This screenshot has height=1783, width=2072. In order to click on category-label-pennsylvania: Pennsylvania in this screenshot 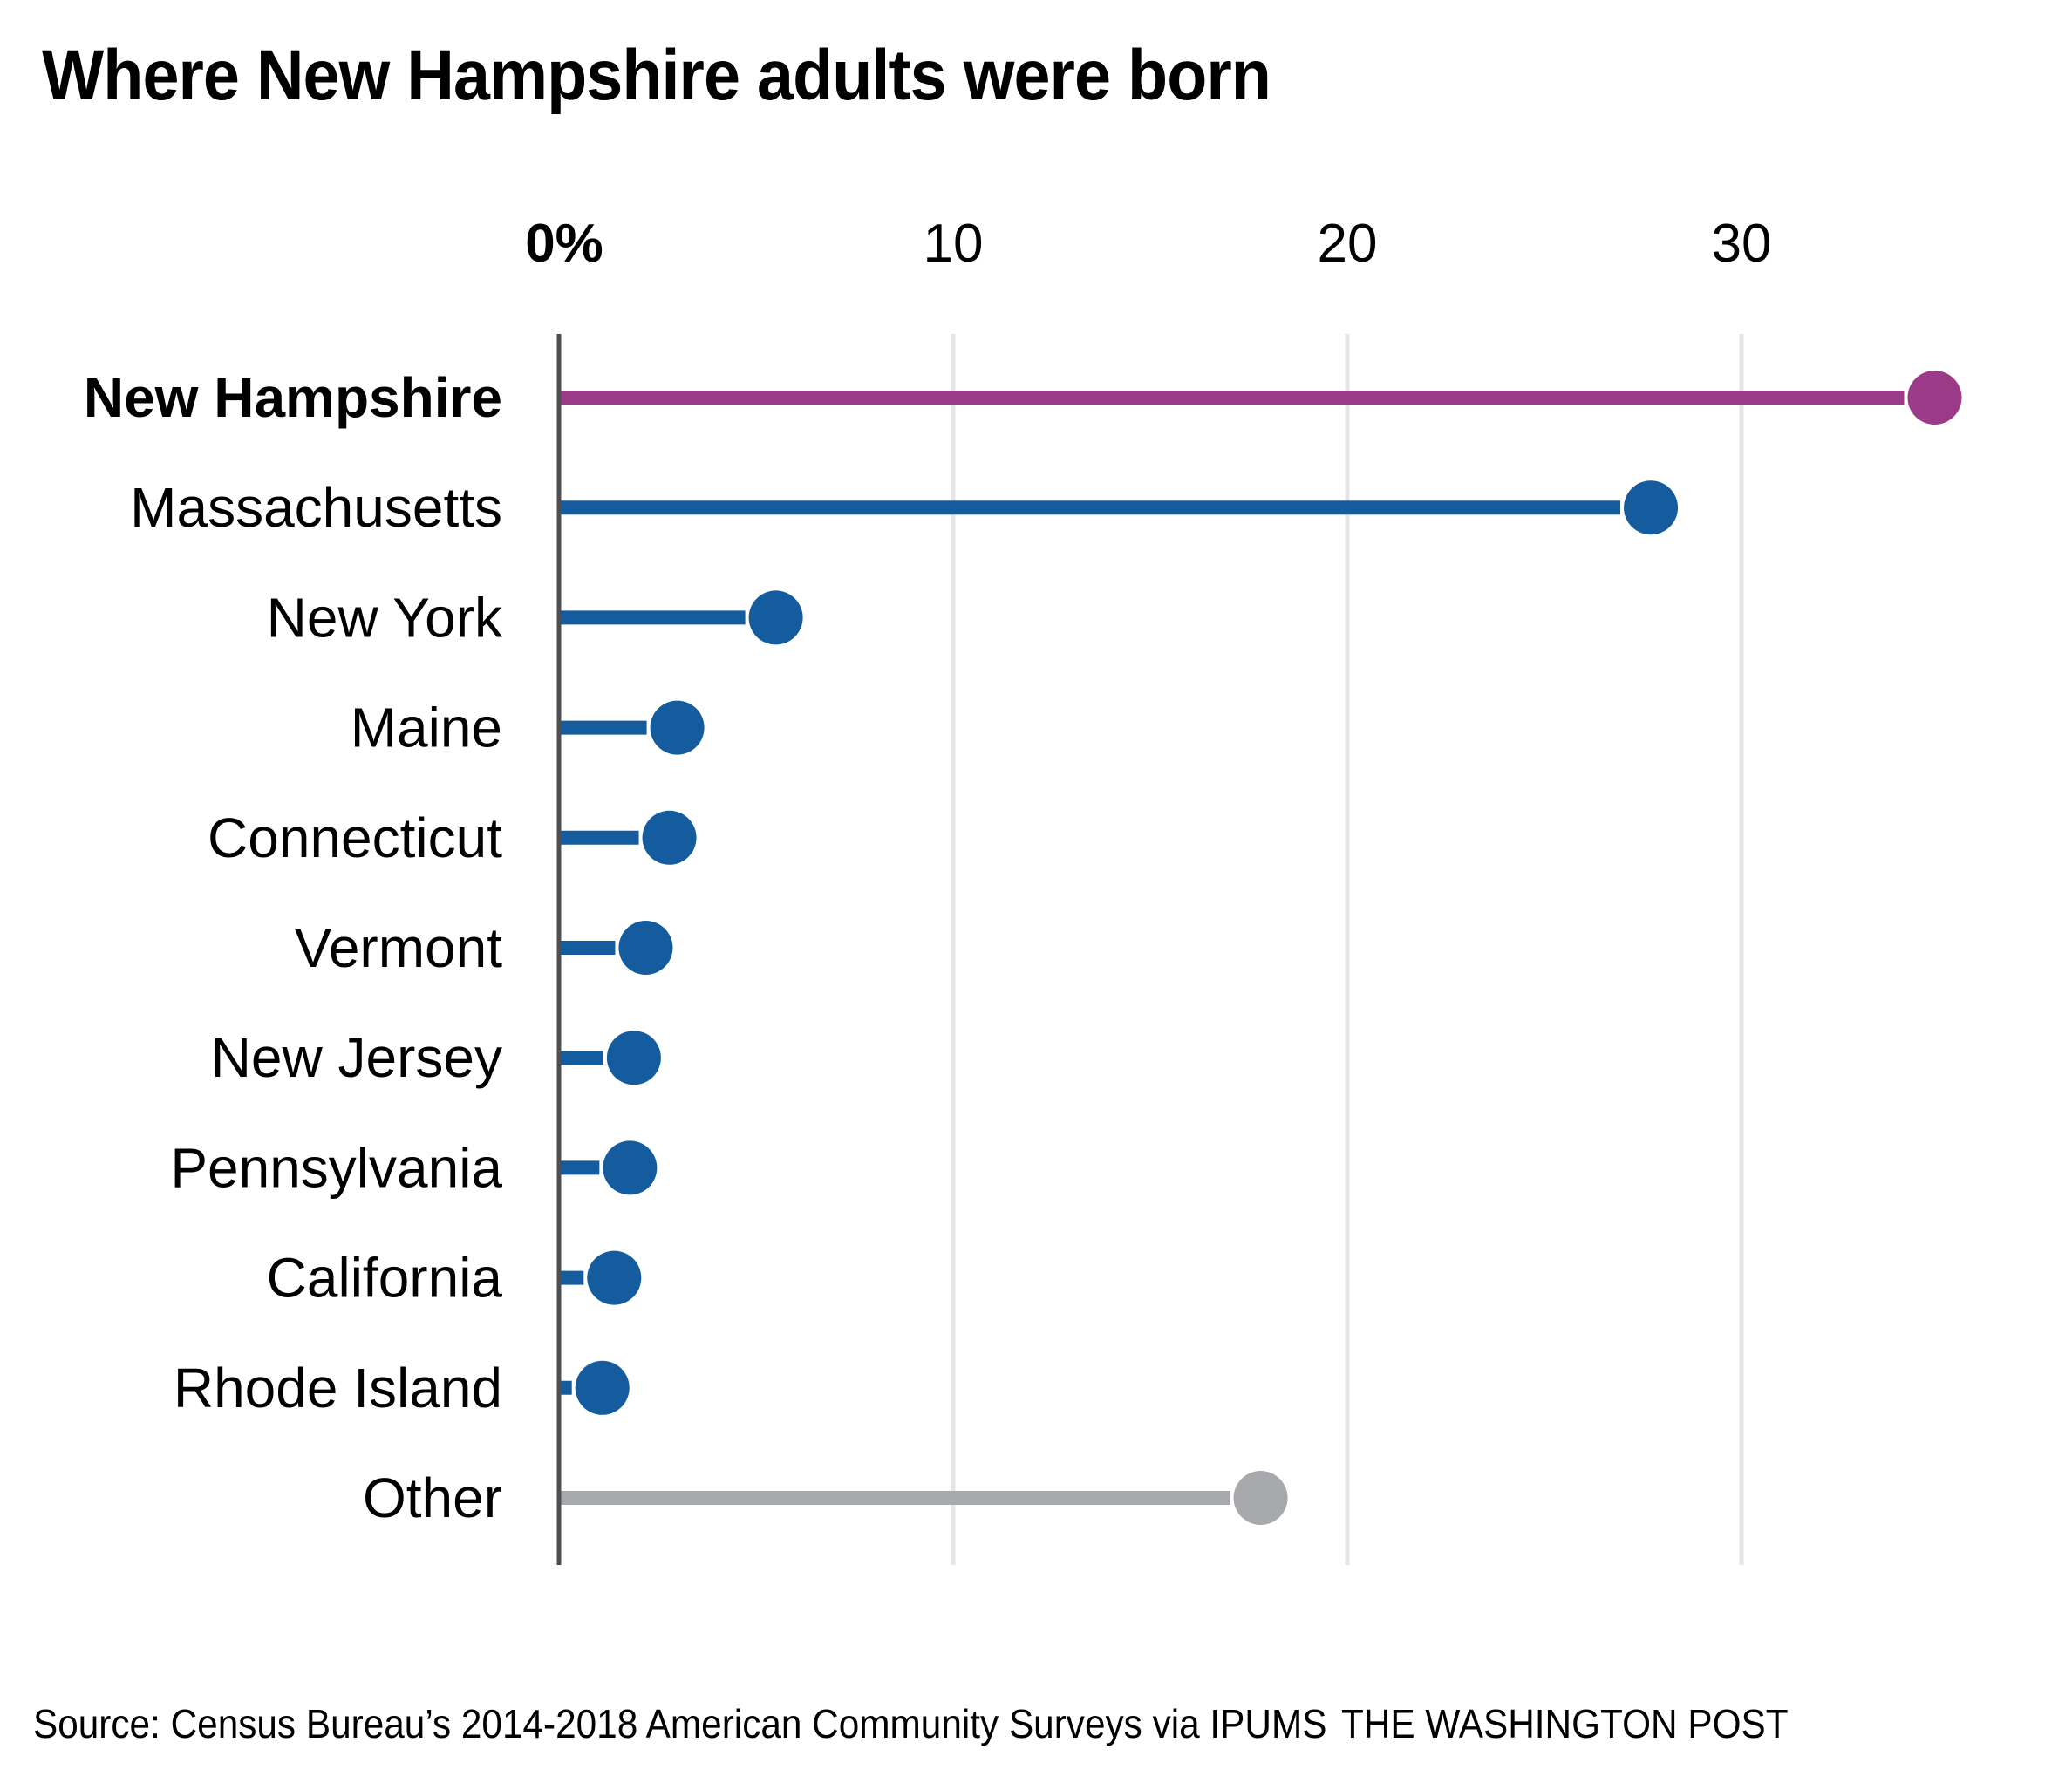, I will do `click(336, 1167)`.